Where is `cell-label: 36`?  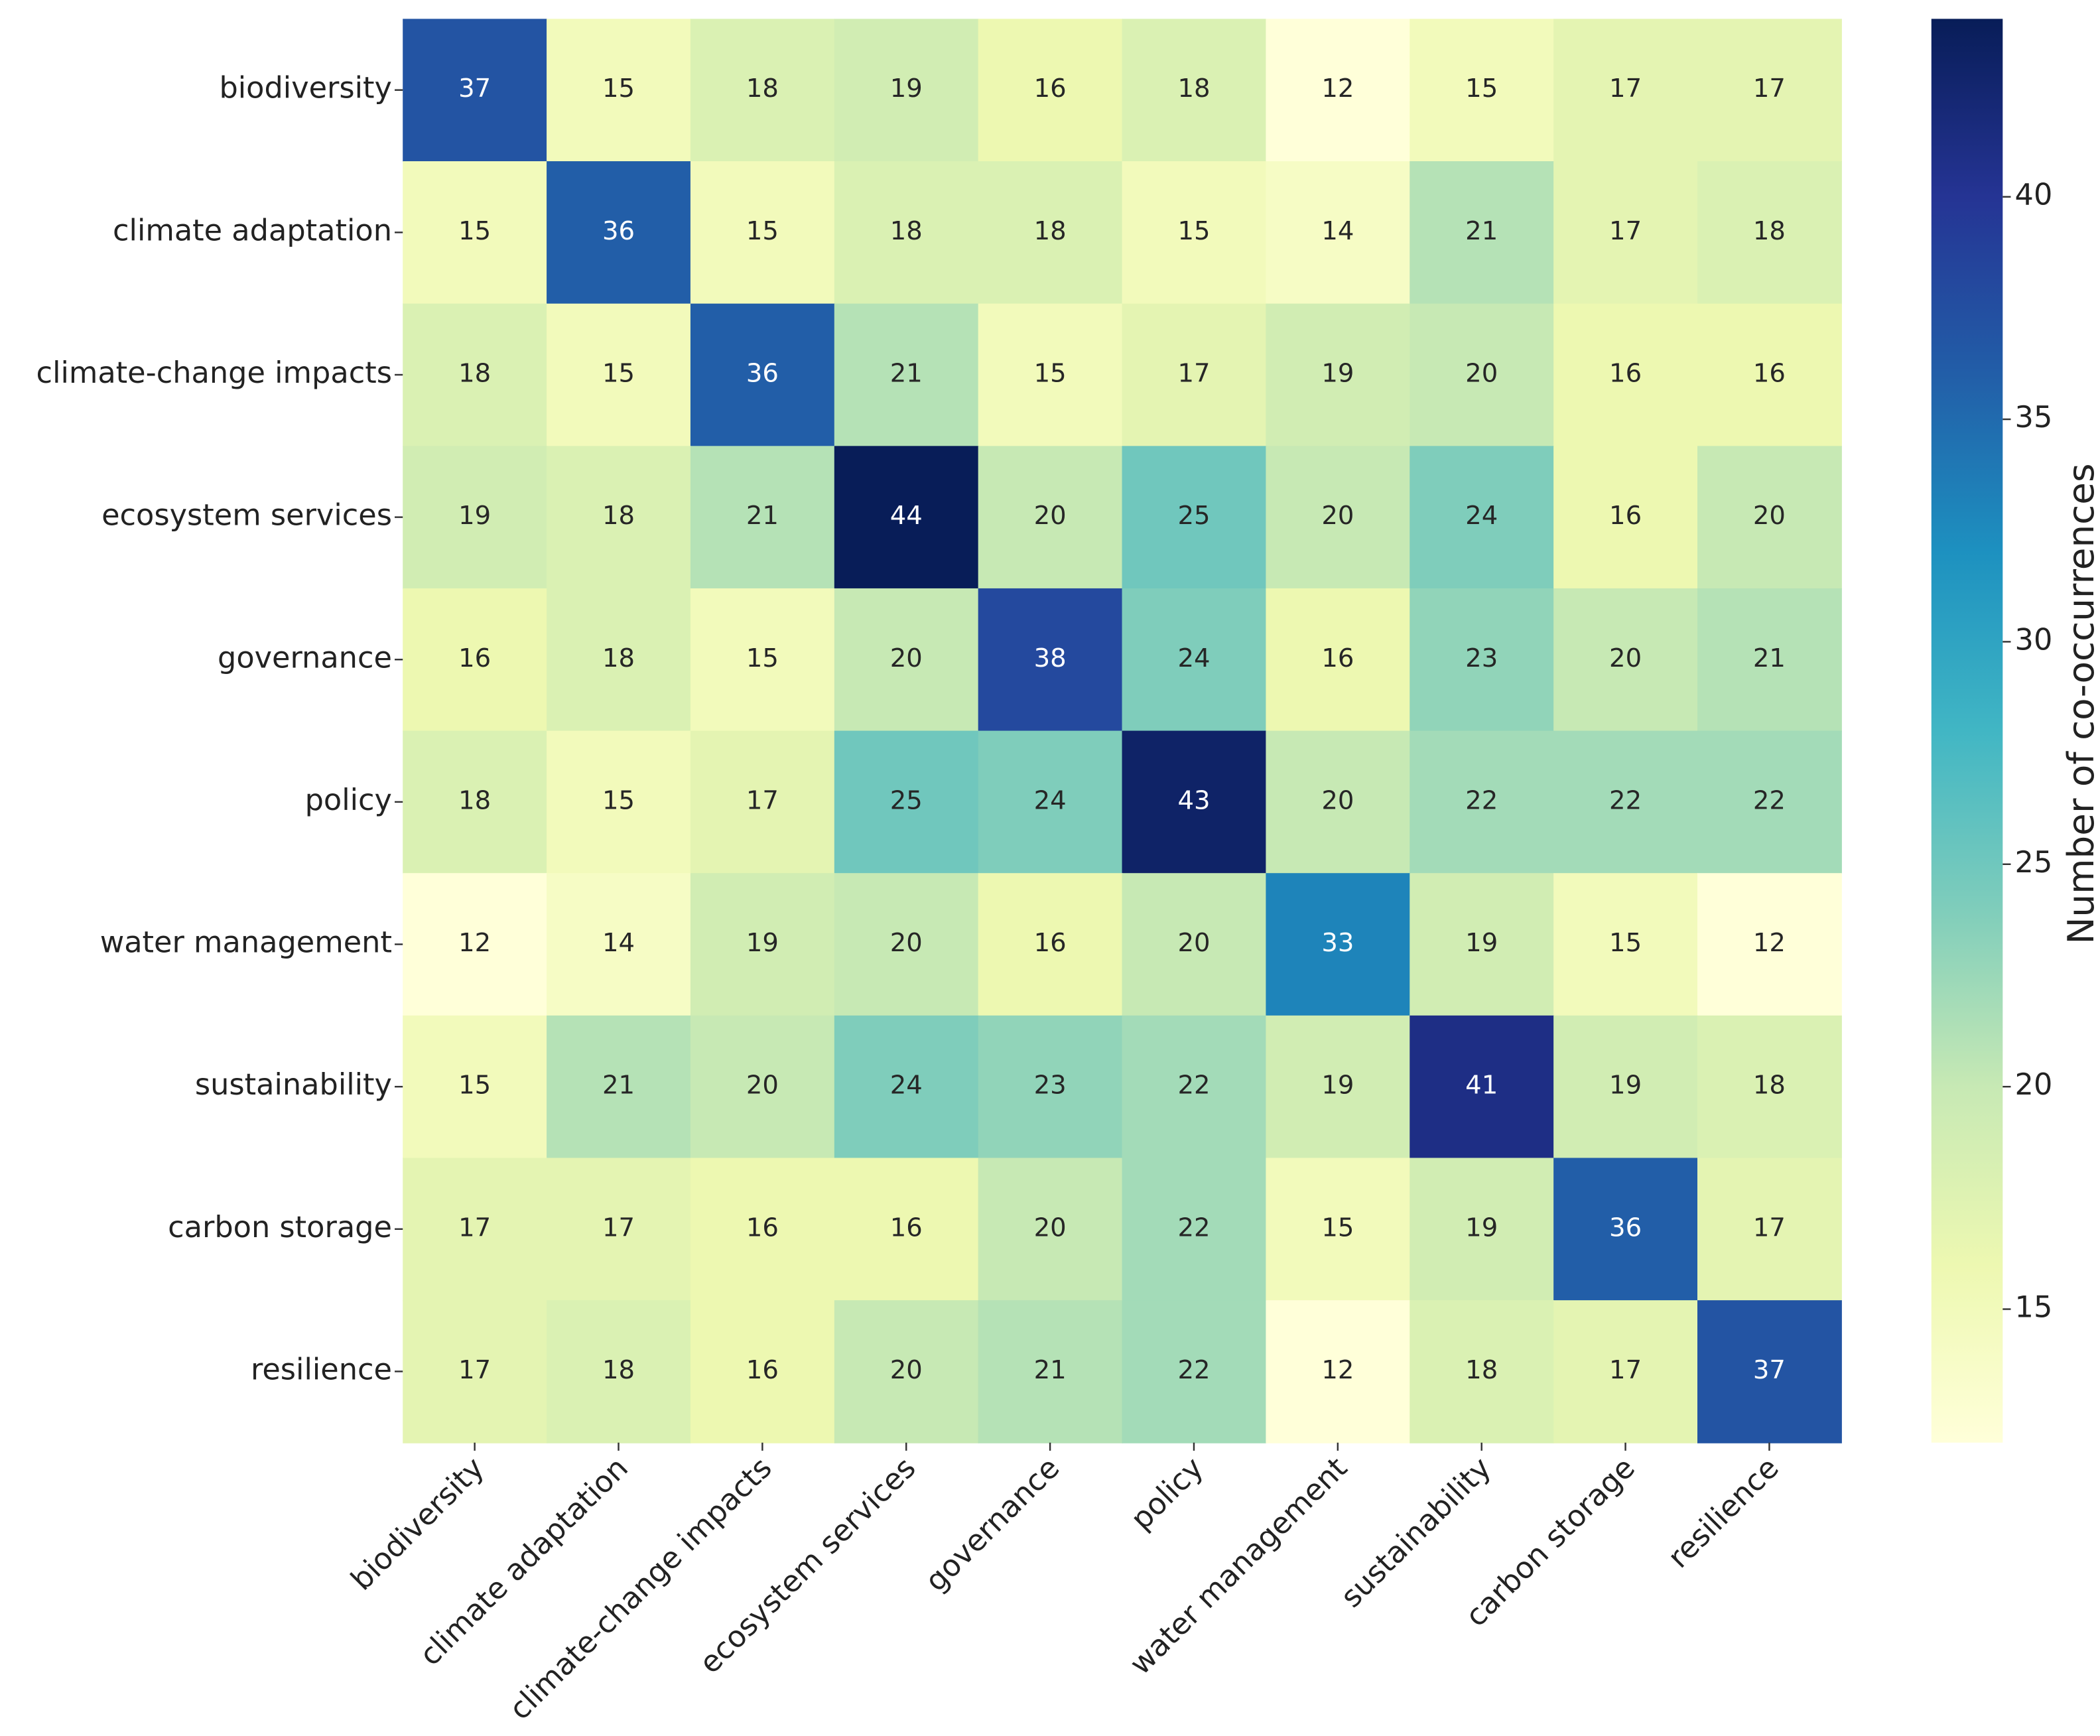
cell-label: 36 is located at coordinates (762, 373).